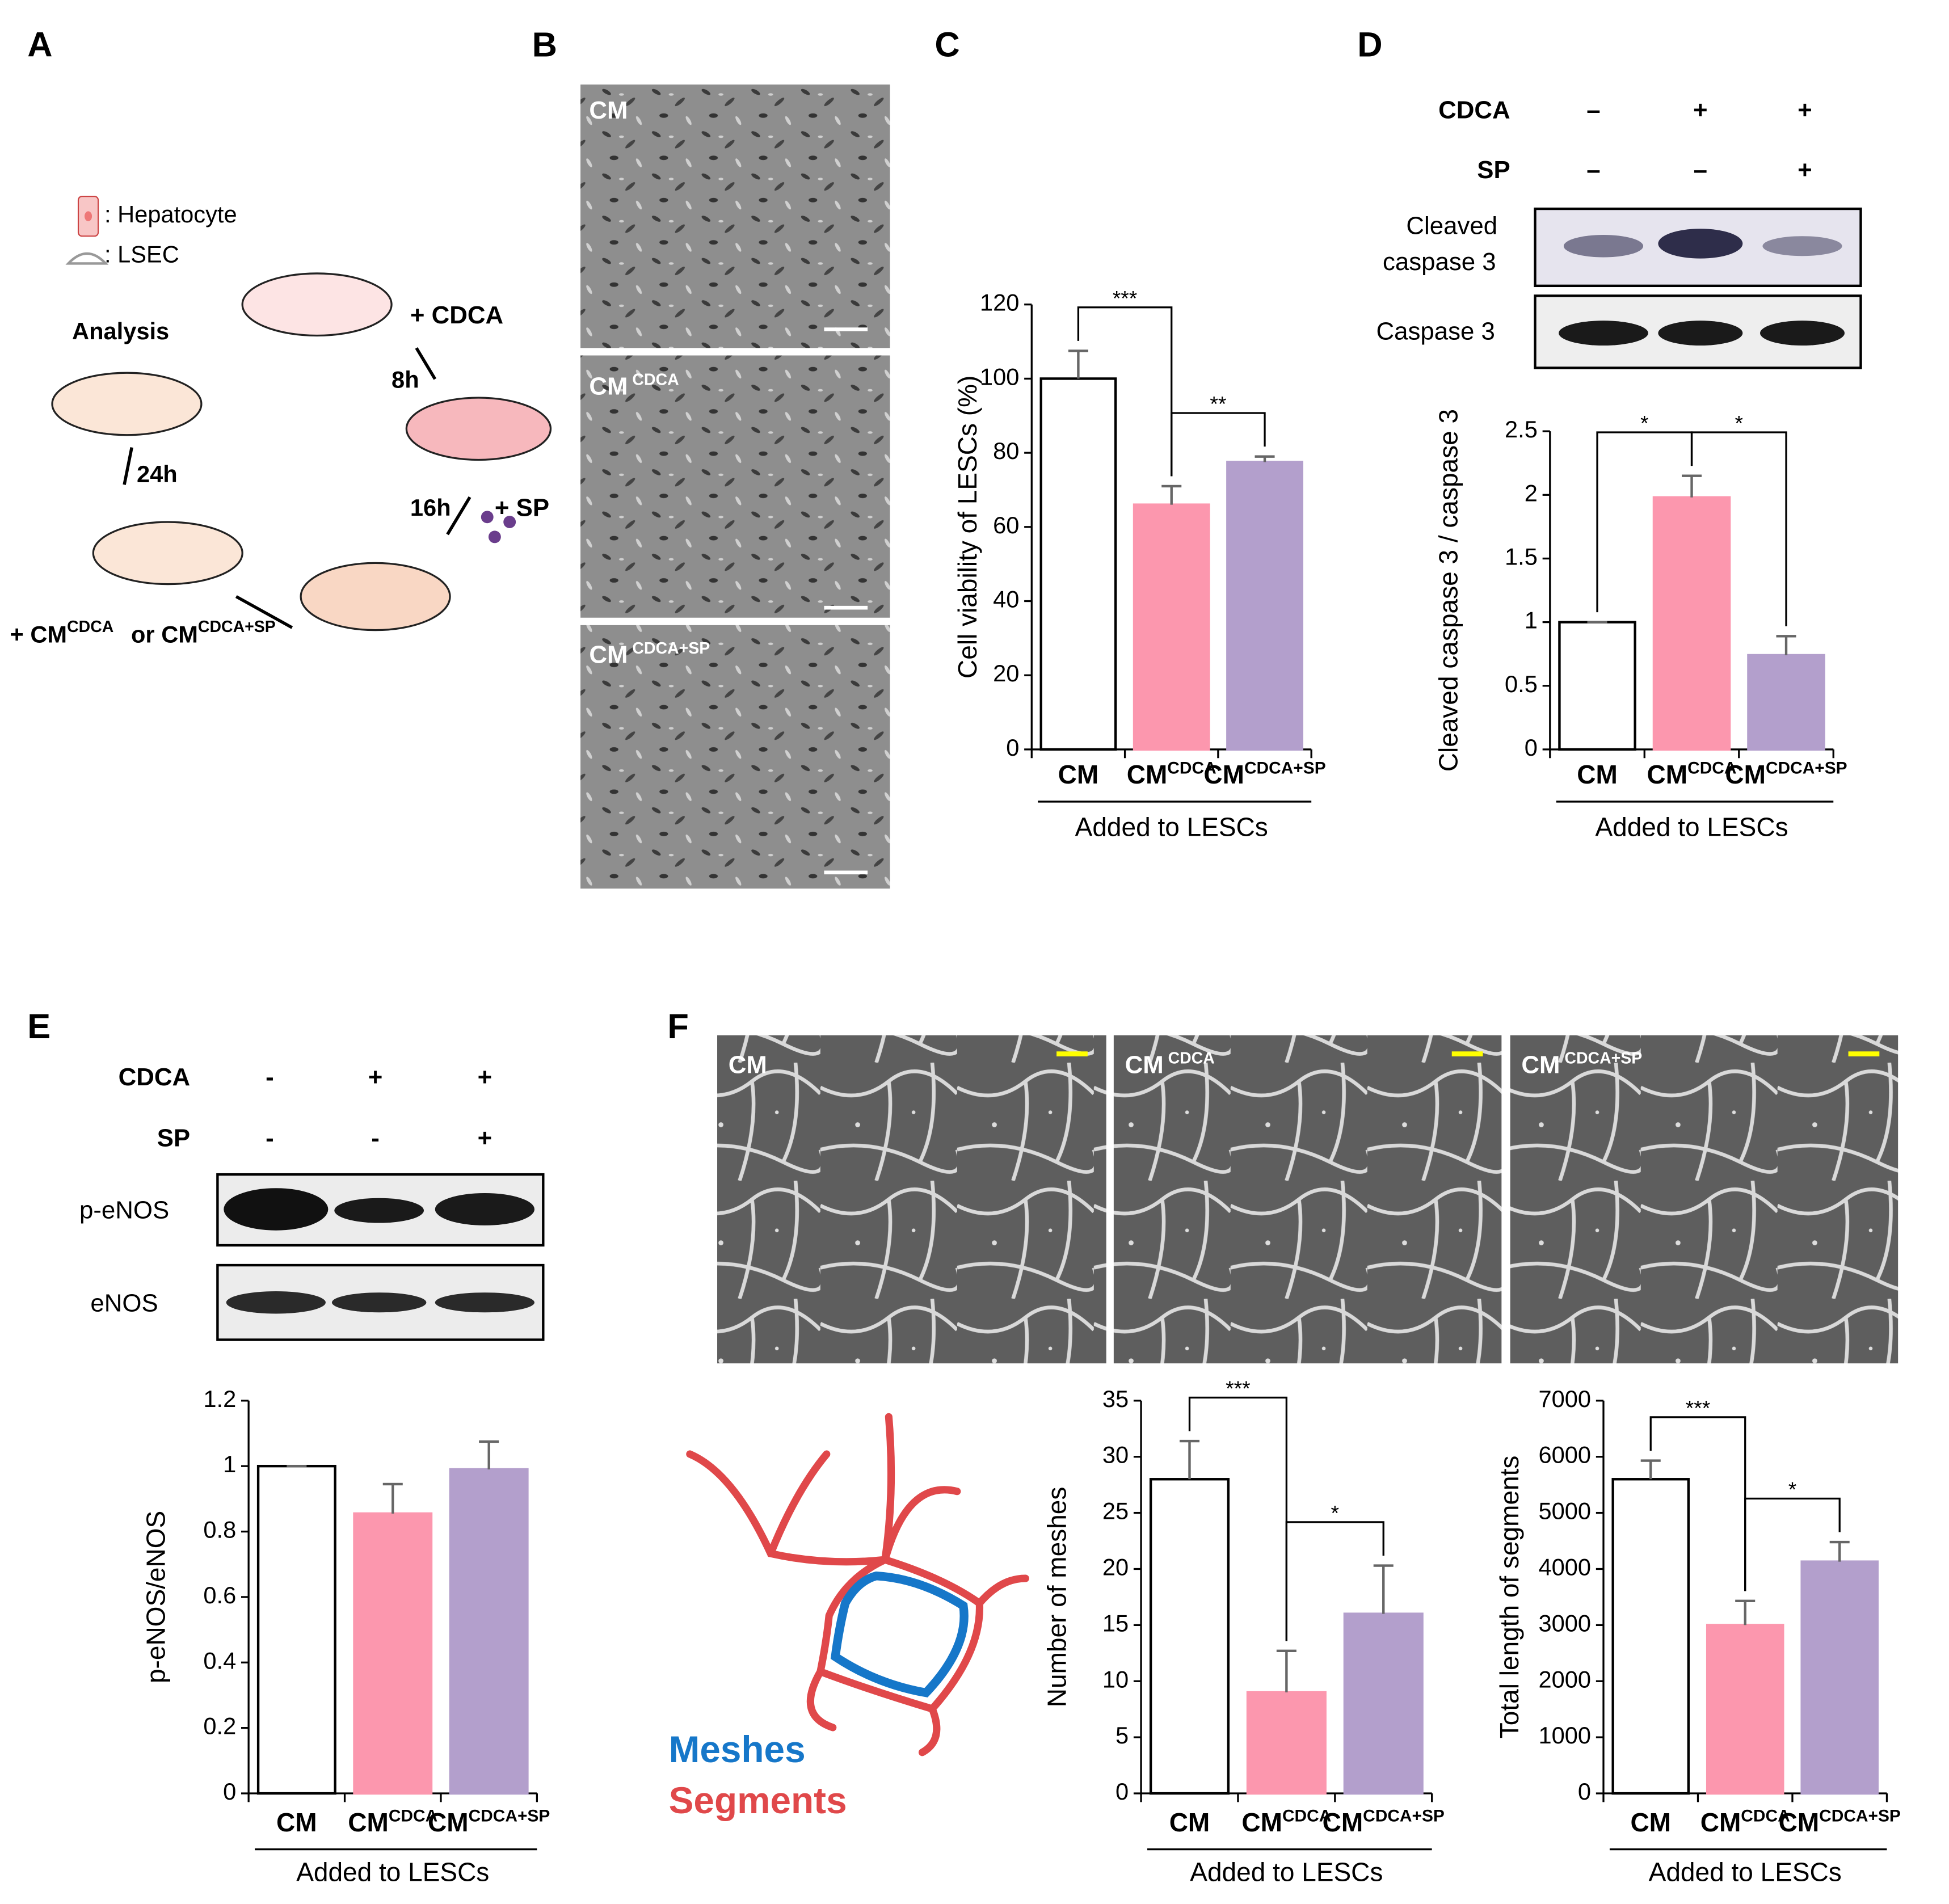 Image resolution: width=1949 pixels, height=1904 pixels. I want to click on step-label: + SP, so click(522, 508).